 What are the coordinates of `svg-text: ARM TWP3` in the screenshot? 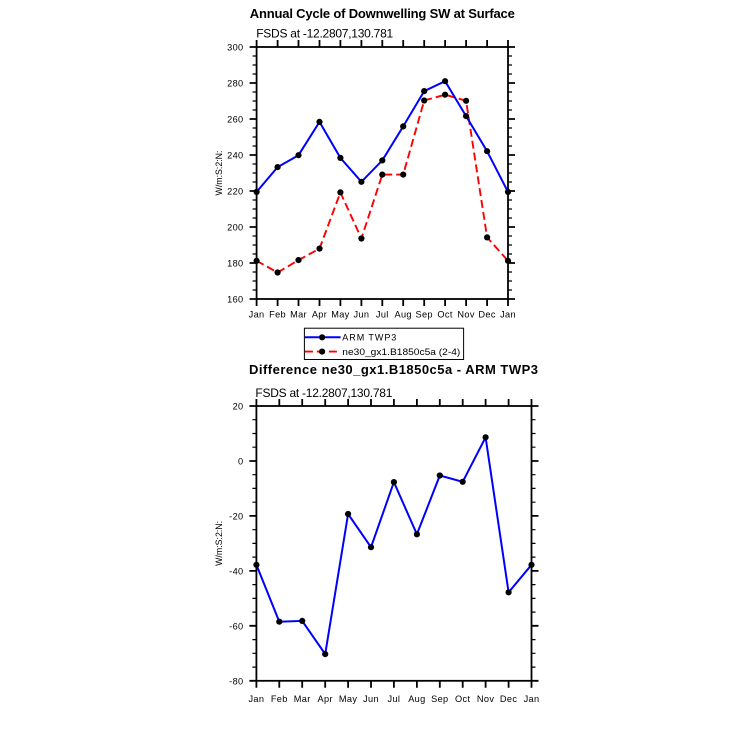 It's located at (369, 338).